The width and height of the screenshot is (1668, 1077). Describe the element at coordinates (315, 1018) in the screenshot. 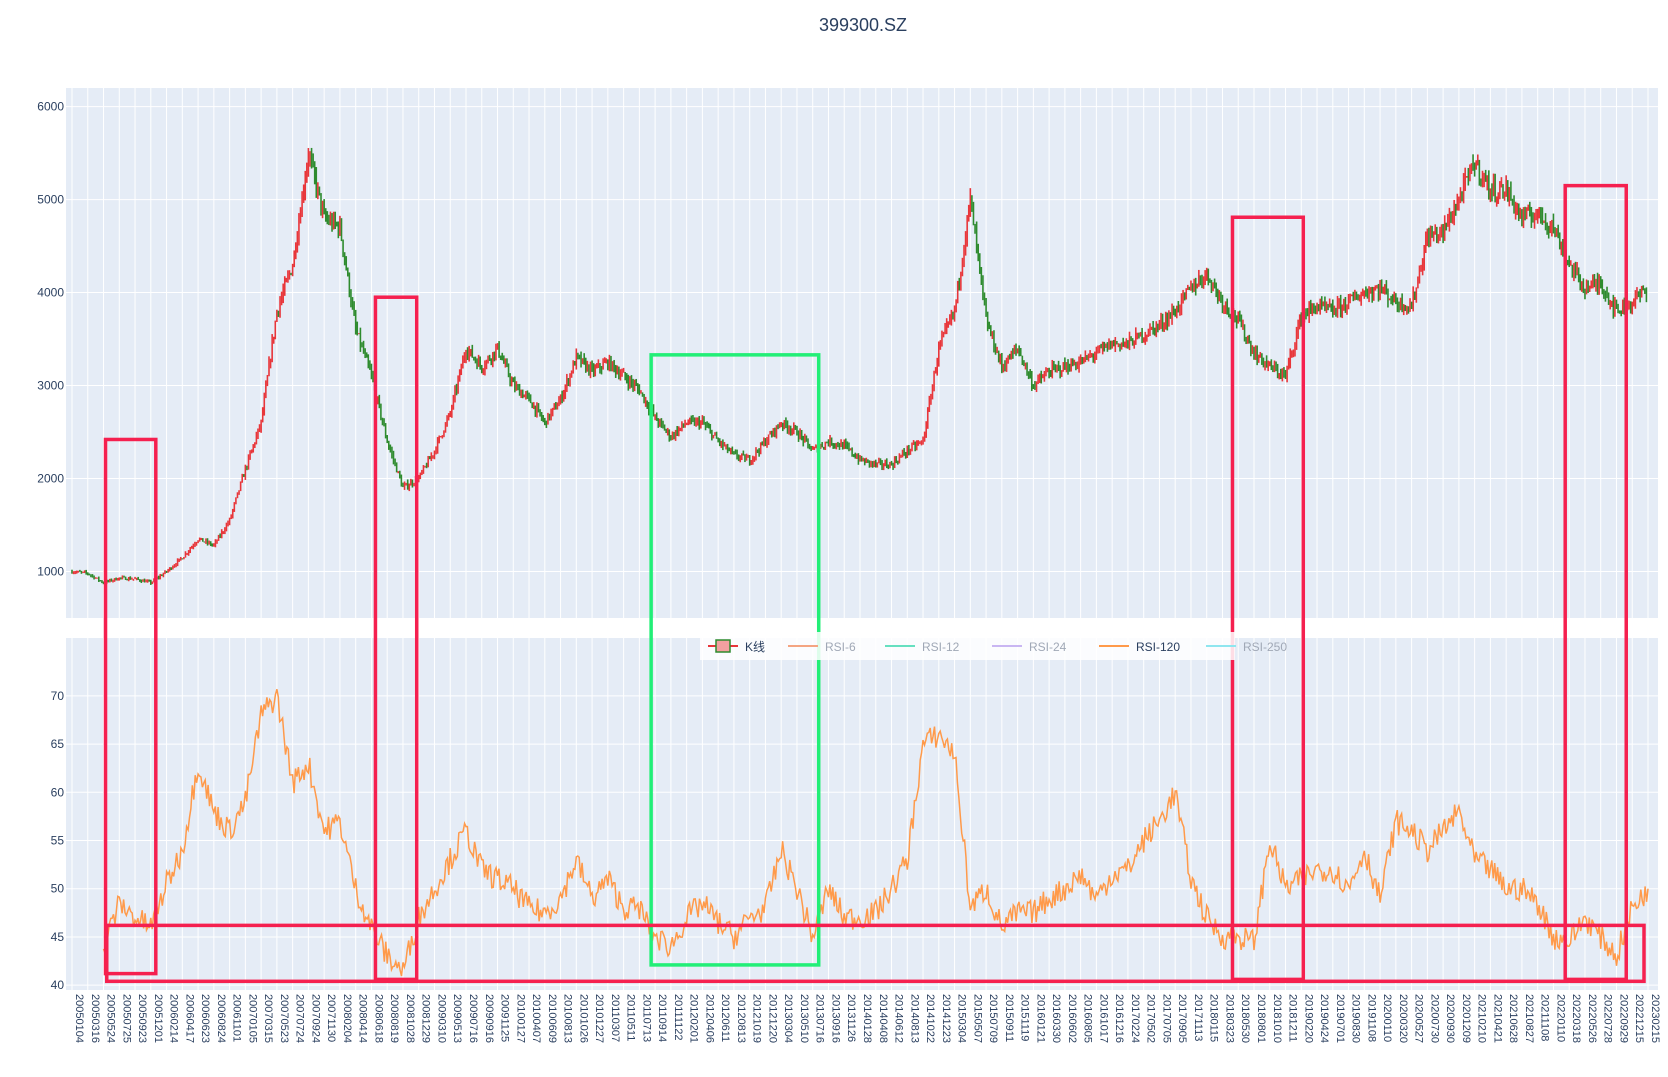

I see `x-tick-label: 20070924` at that location.